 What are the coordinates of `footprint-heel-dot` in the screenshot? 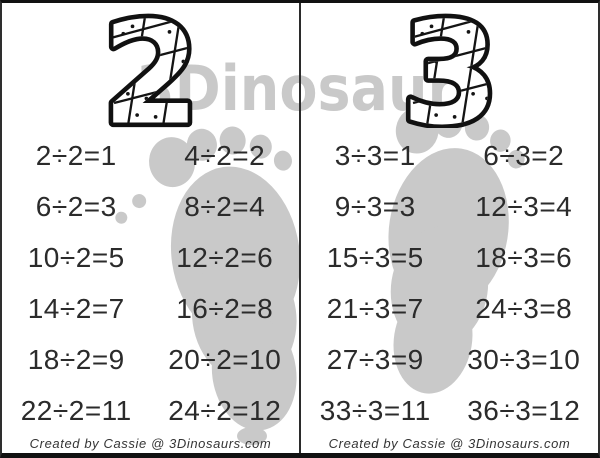 It's located at (252, 436).